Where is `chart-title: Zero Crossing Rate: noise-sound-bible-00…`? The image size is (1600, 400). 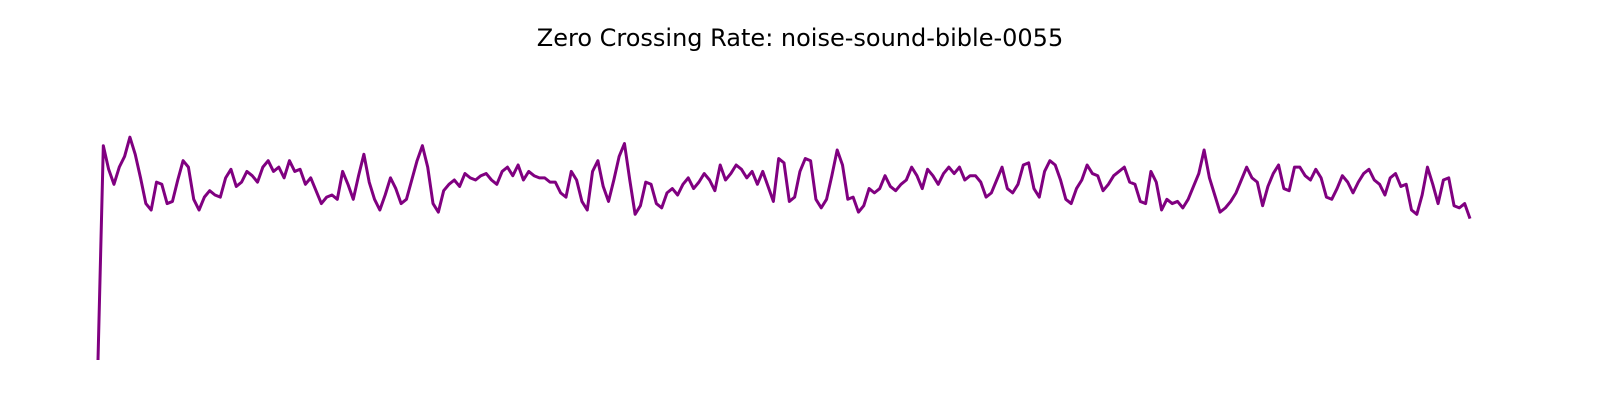 chart-title: Zero Crossing Rate: noise-sound-bible-00… is located at coordinates (800, 38).